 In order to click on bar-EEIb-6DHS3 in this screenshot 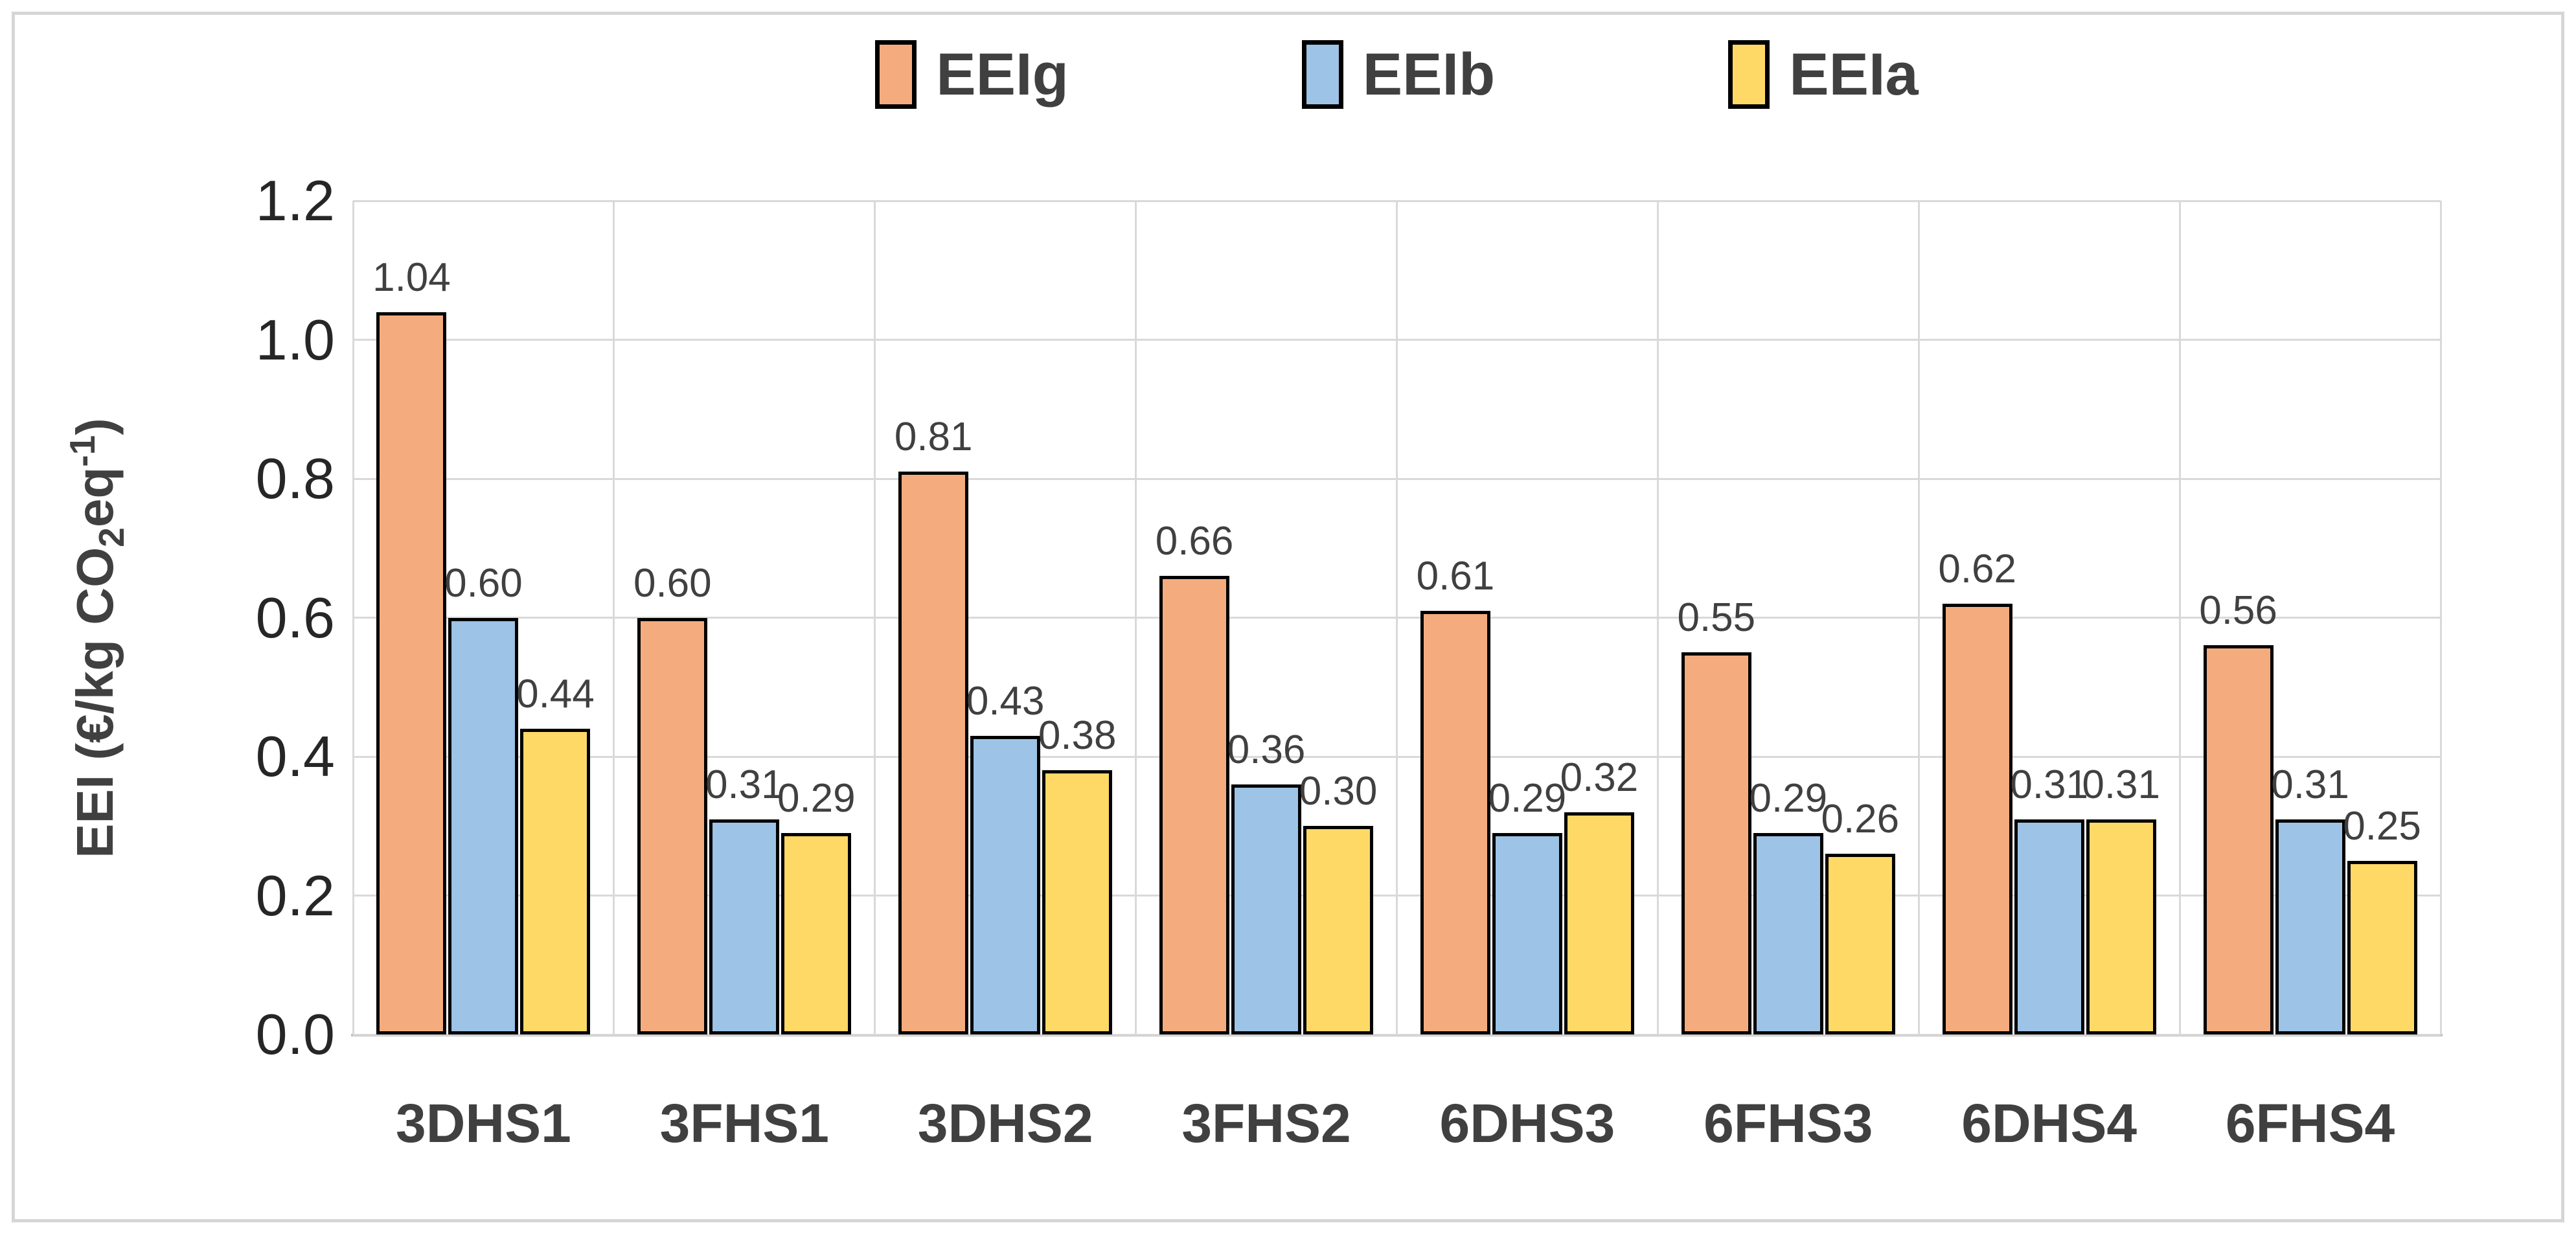, I will do `click(1527, 933)`.